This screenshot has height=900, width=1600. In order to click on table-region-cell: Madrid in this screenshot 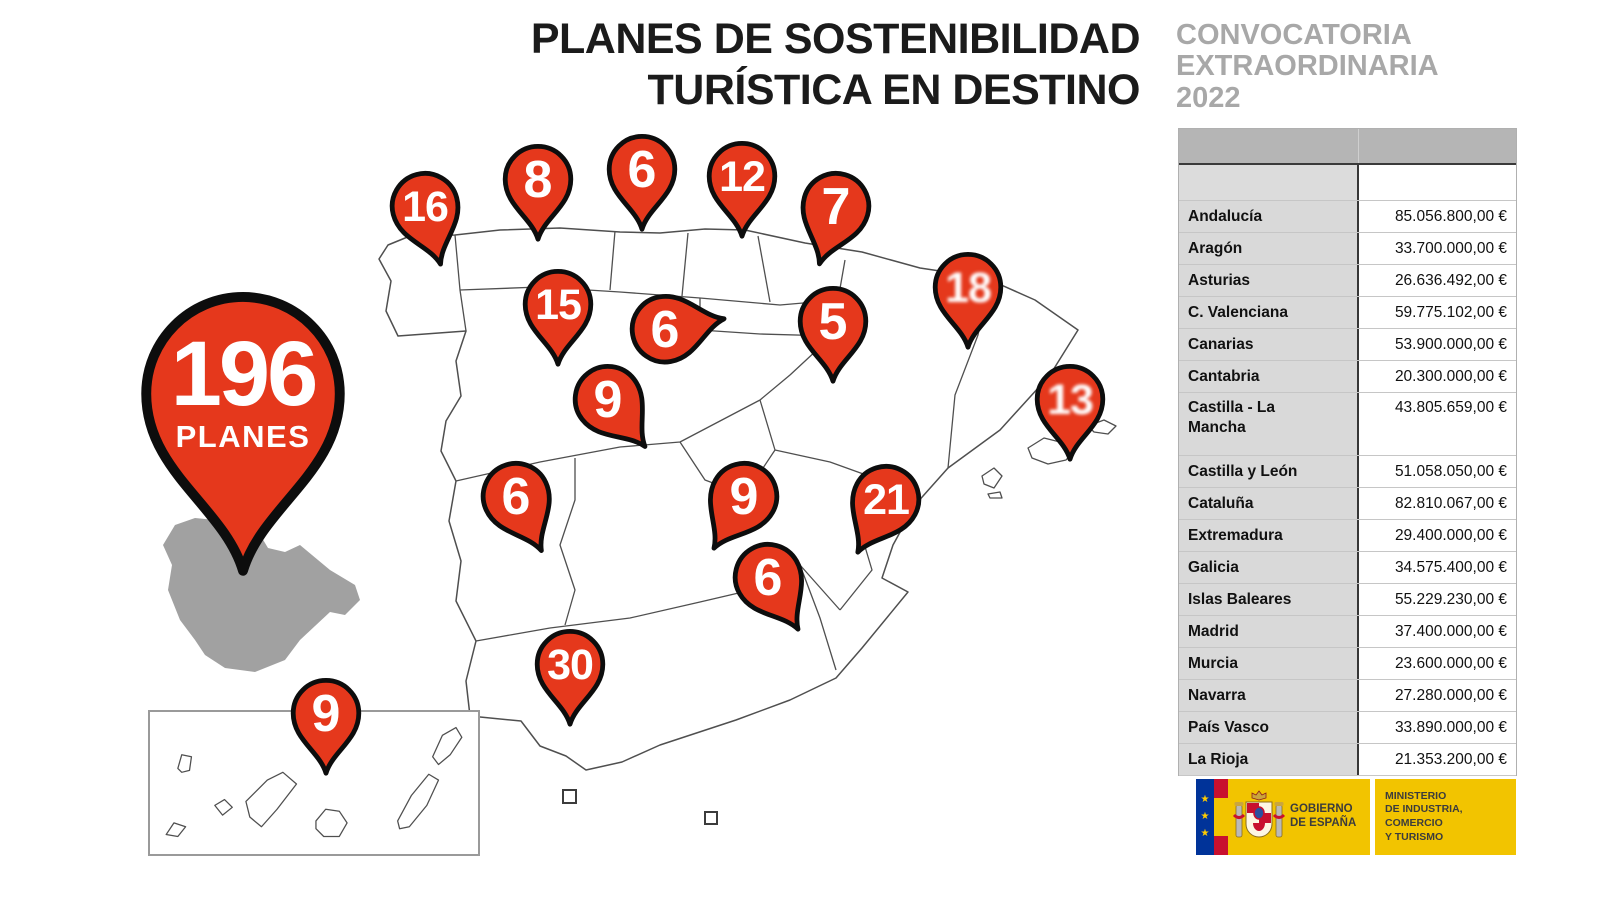, I will do `click(1269, 631)`.